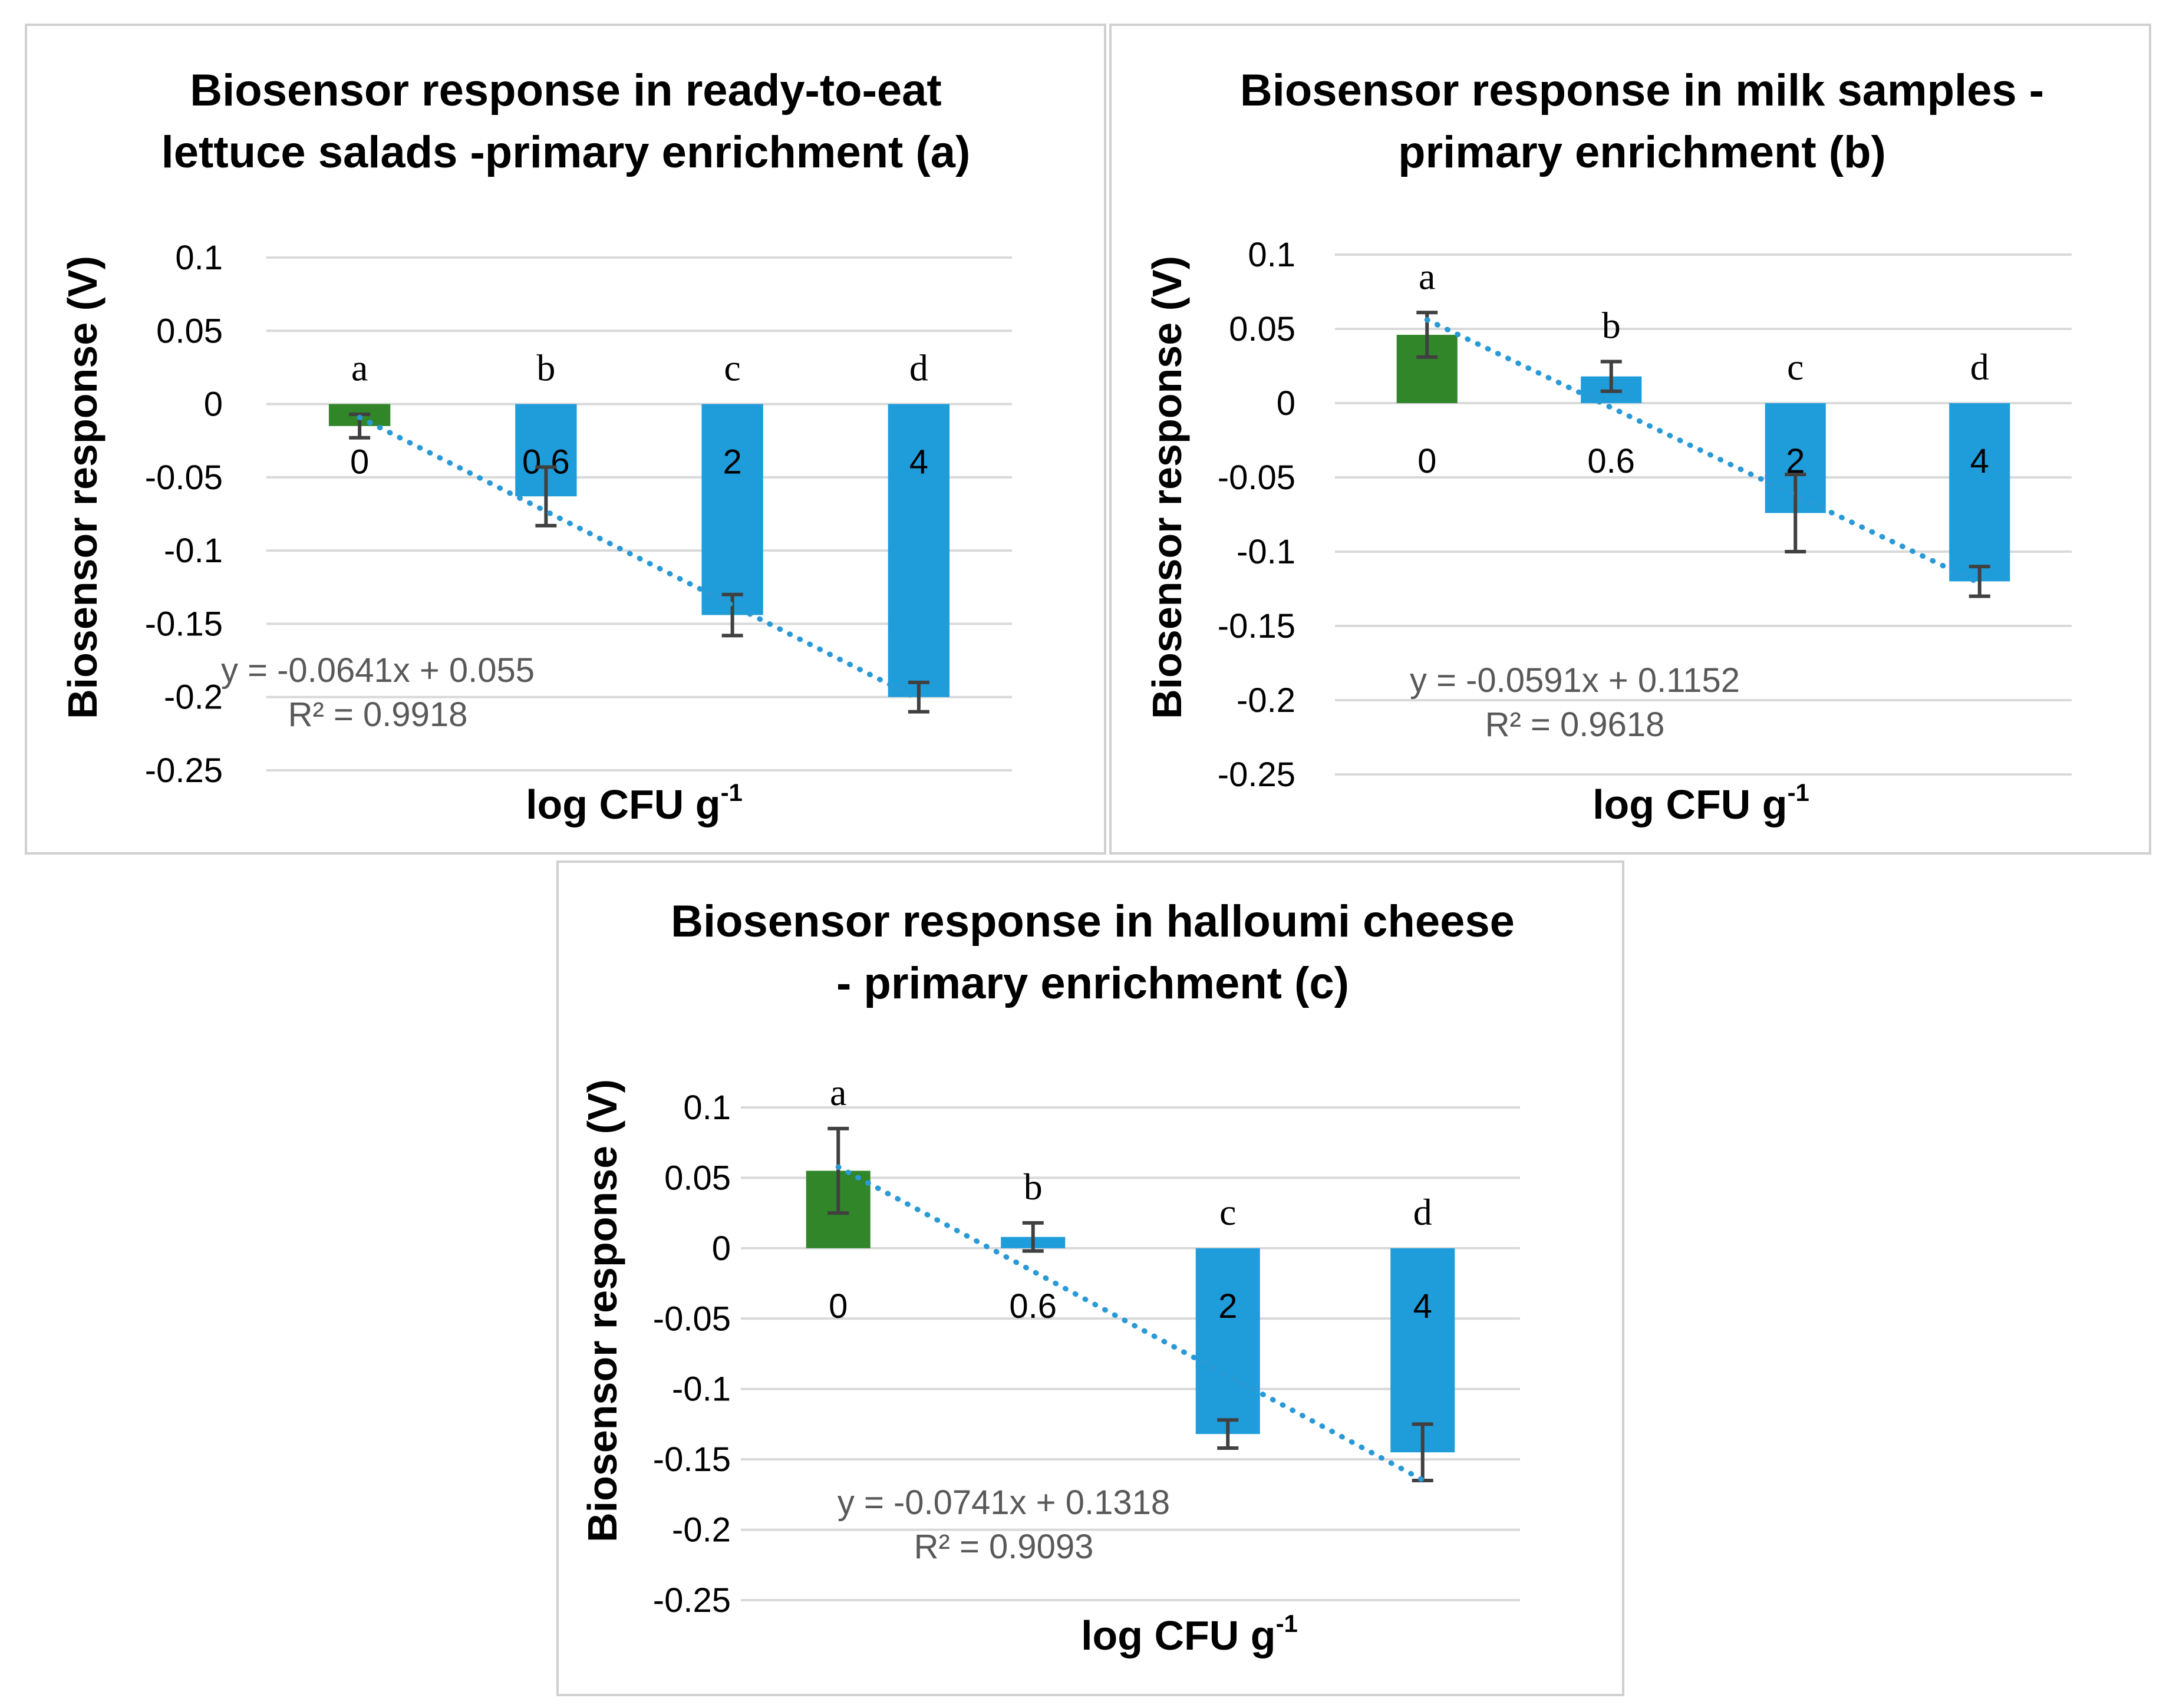 The height and width of the screenshot is (1708, 2176). I want to click on trendline-equation: y = -0.0641x + 0.055, so click(378, 670).